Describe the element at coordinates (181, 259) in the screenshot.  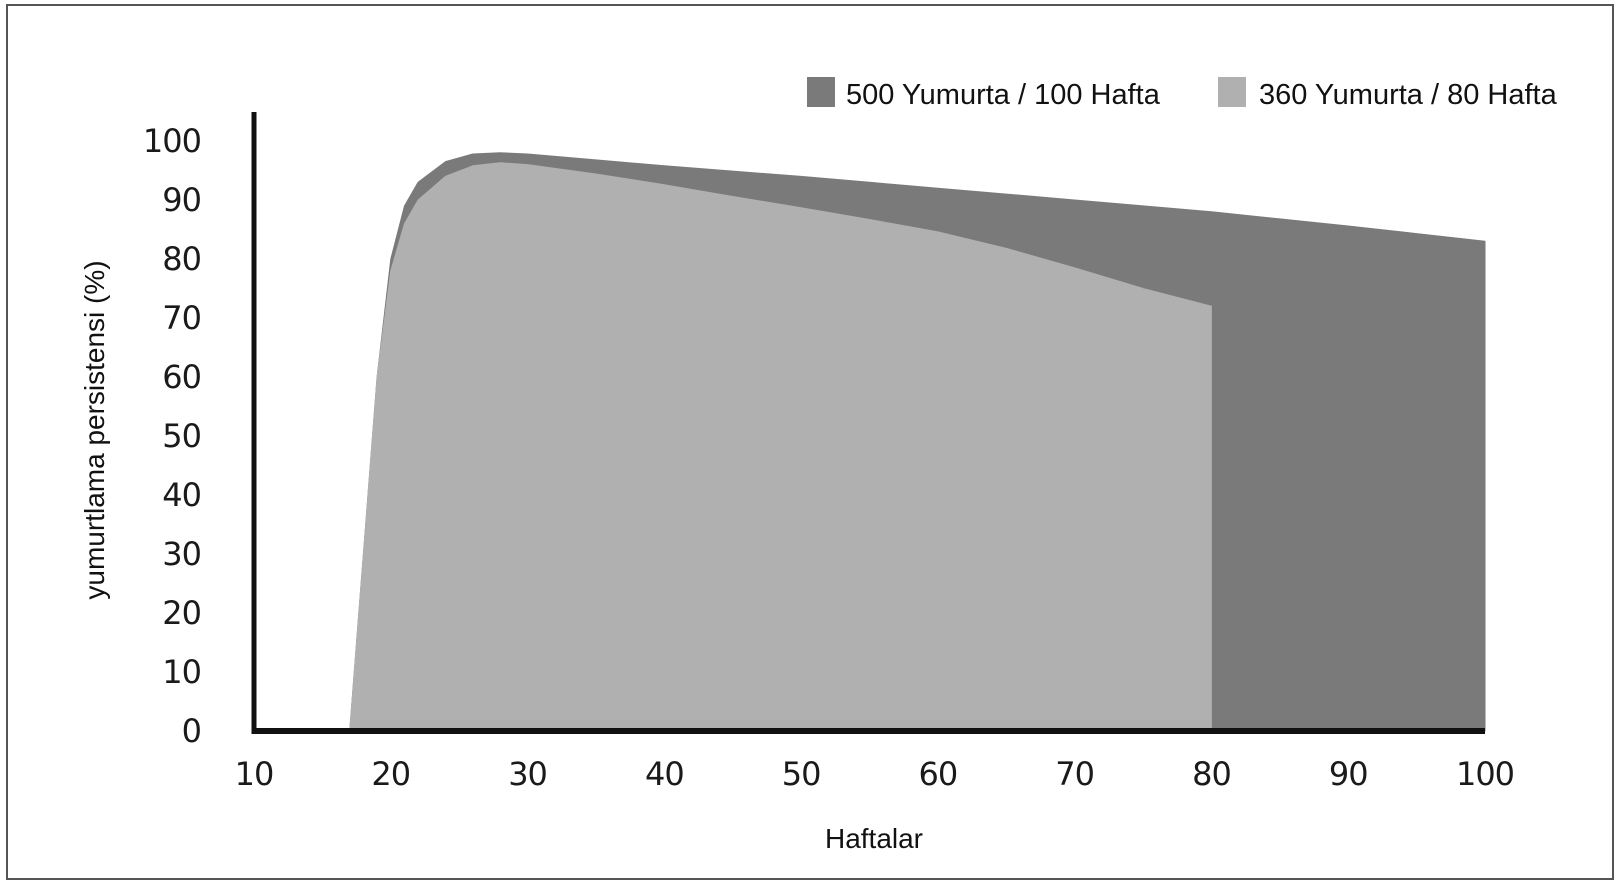
I see `y-tick-label: 80` at that location.